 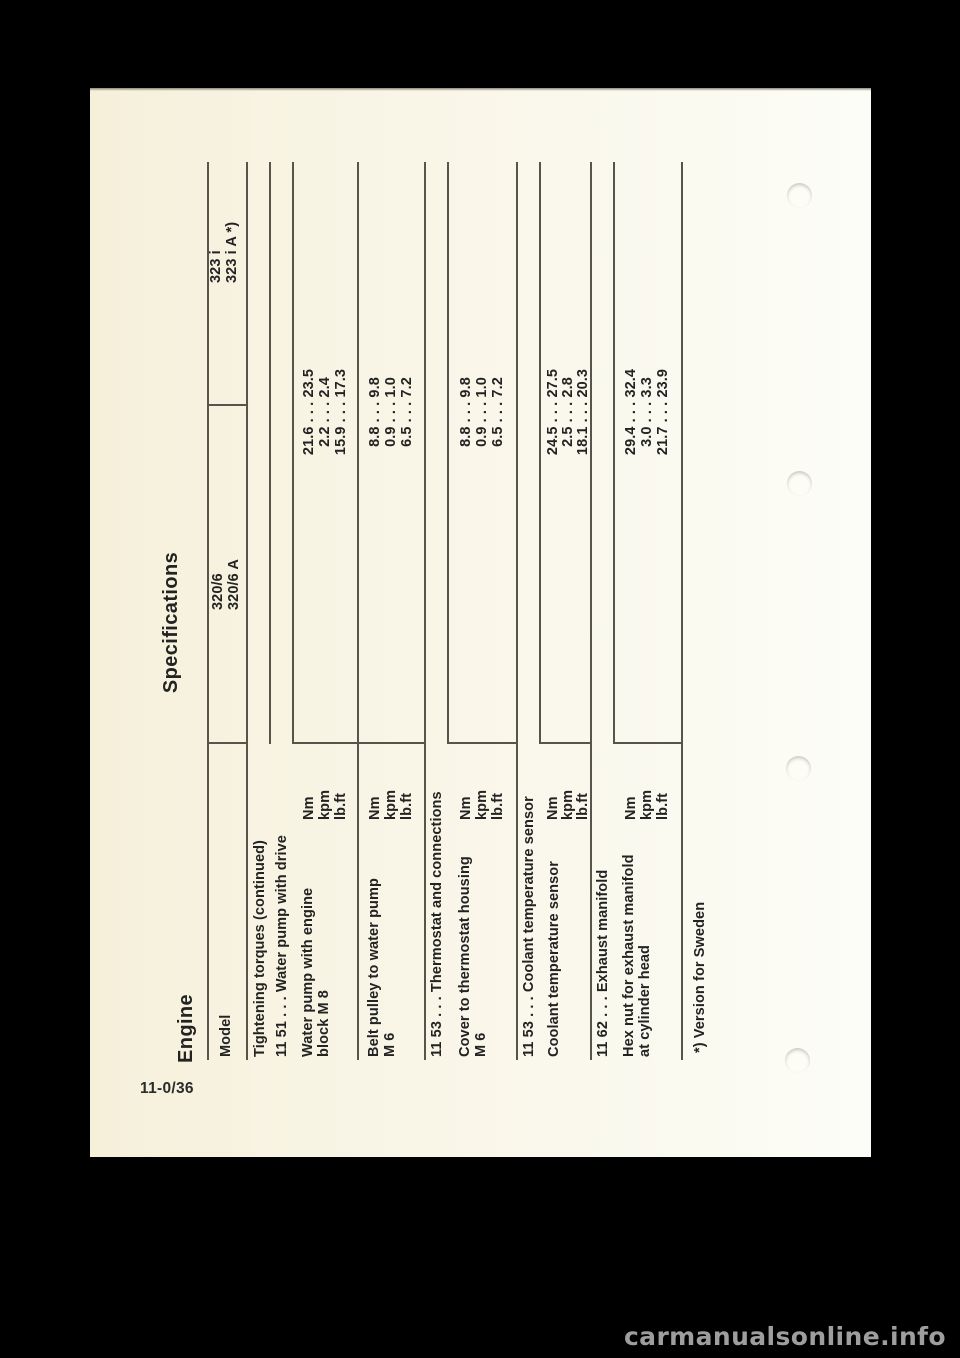 I want to click on section-heading-continued: Tightening torques (continued), so click(x=260, y=948).